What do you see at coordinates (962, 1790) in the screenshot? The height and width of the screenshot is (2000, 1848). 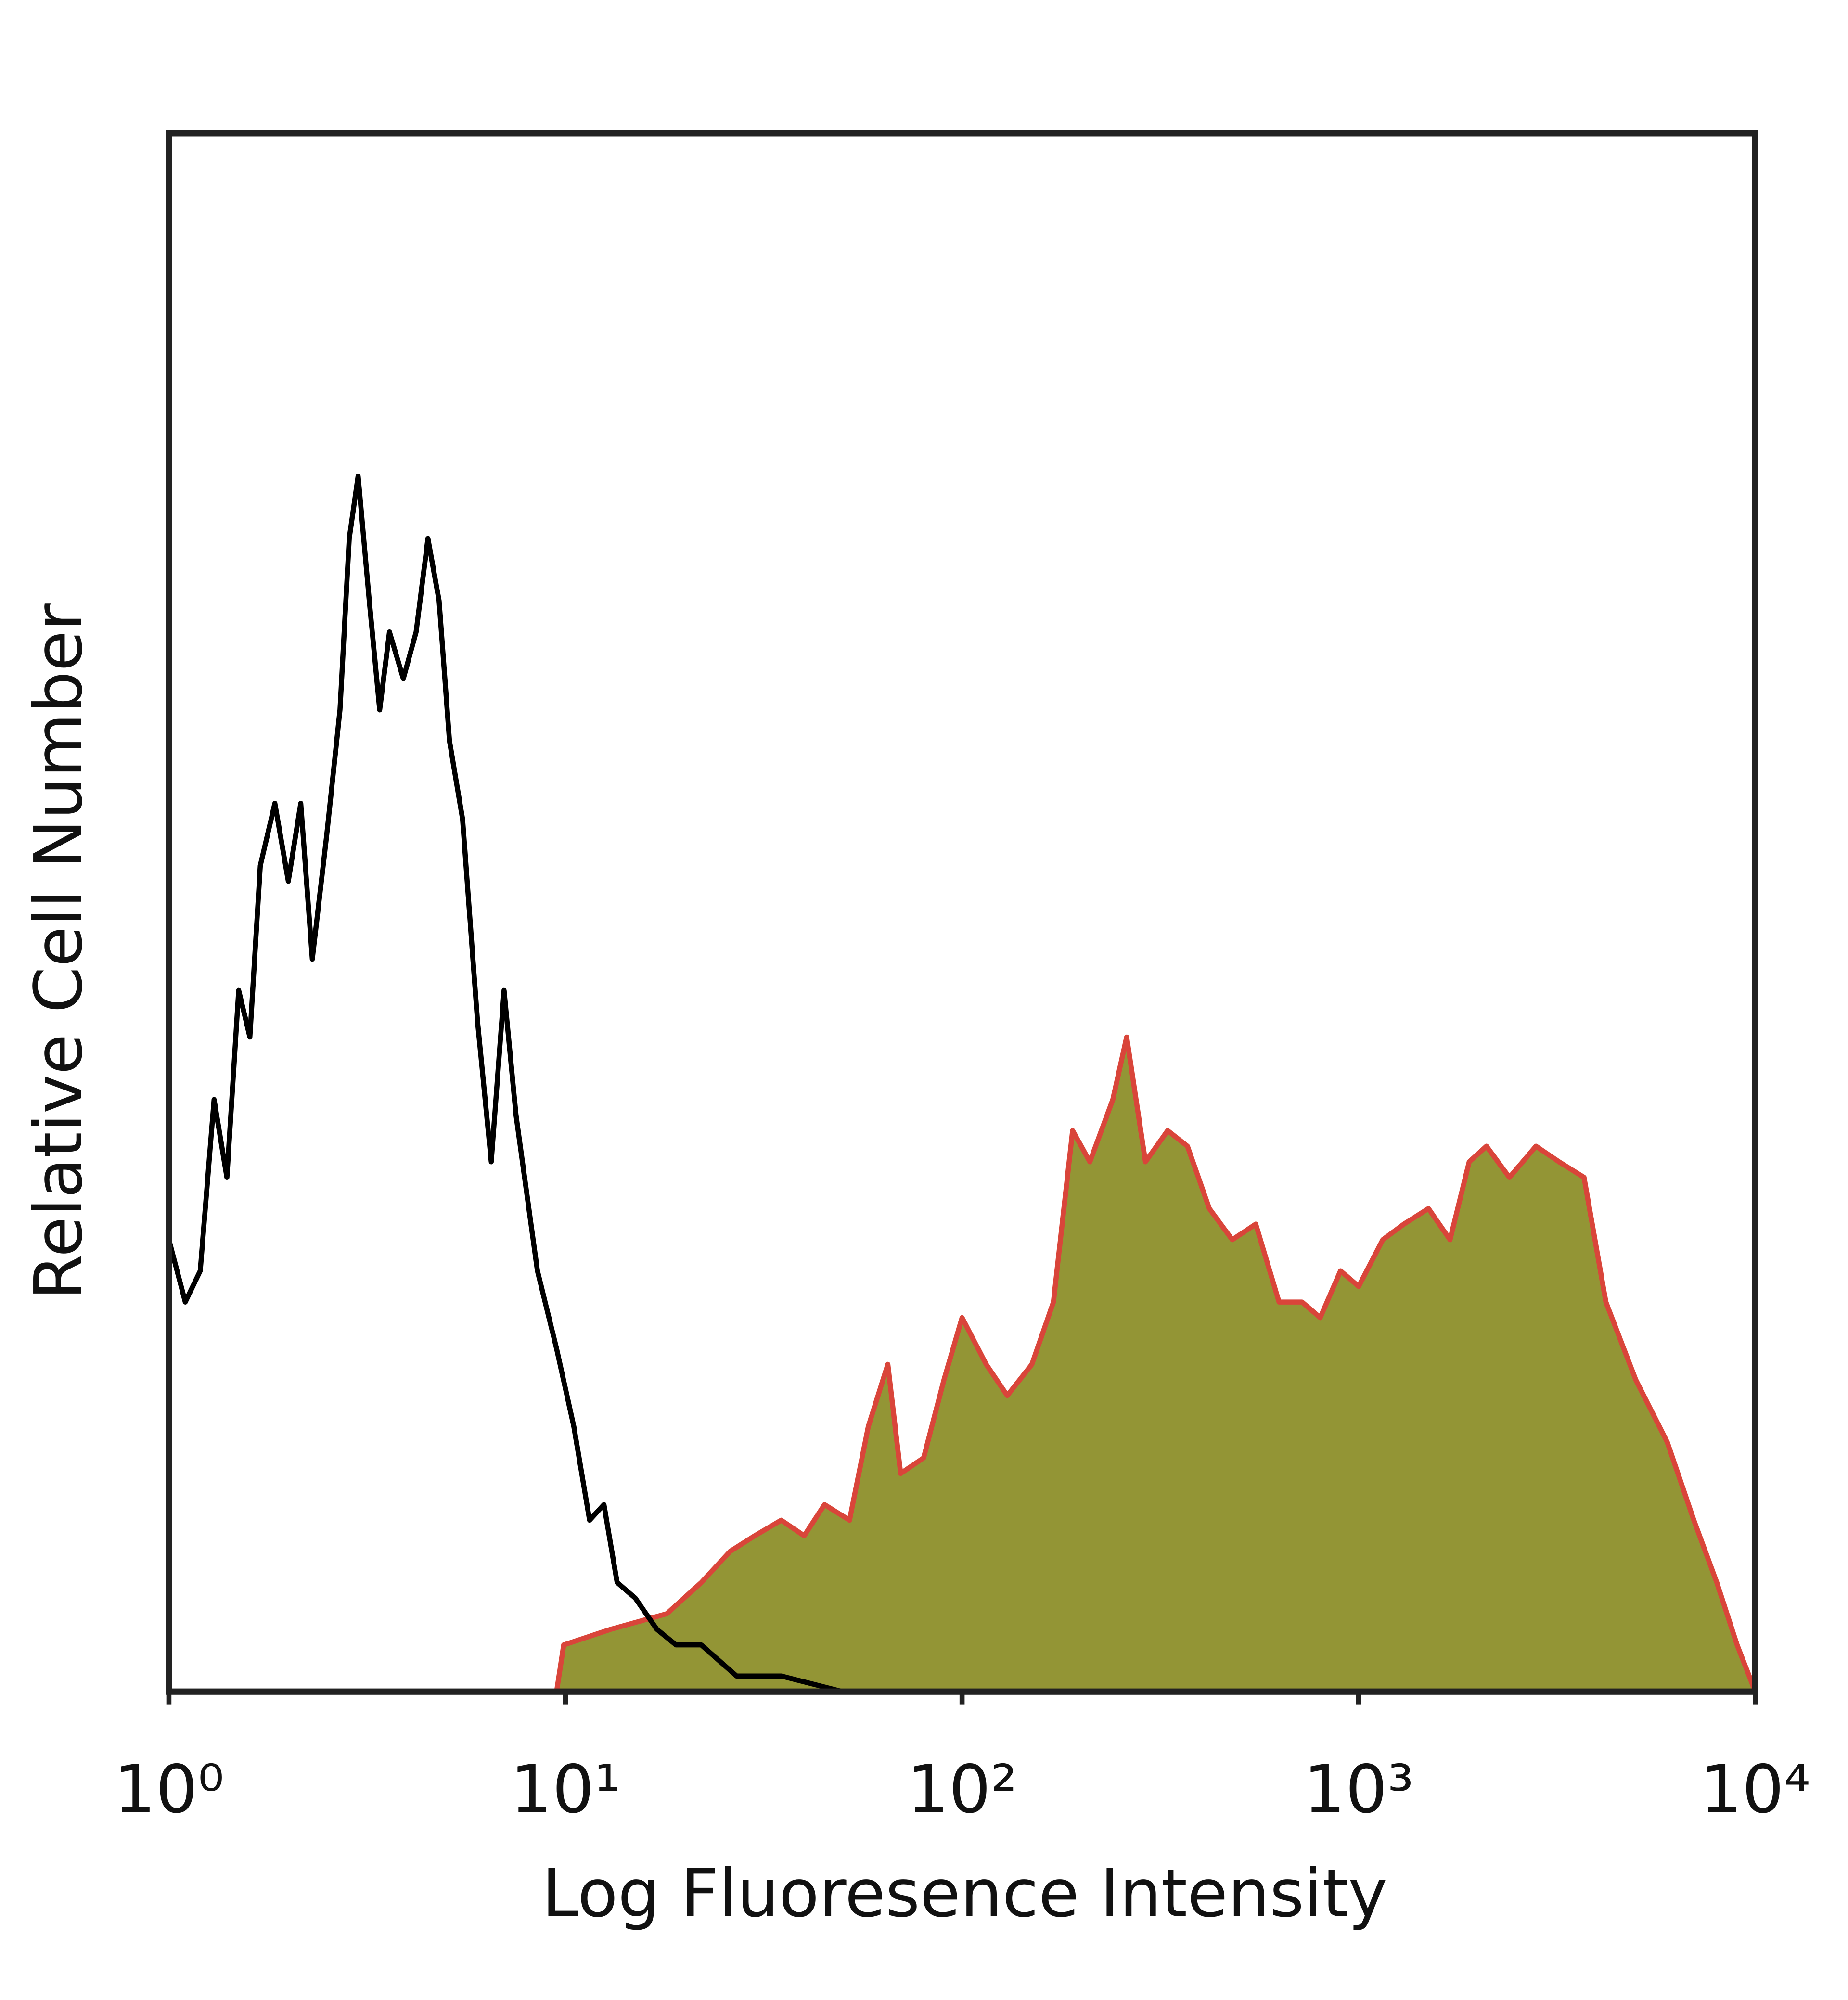 I see `x-tick-label: 10²` at bounding box center [962, 1790].